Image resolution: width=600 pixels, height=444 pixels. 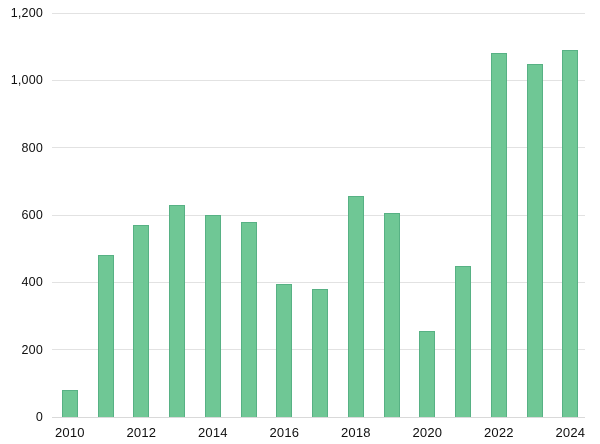 I want to click on y-axis-tick-label: 800, so click(x=32, y=147).